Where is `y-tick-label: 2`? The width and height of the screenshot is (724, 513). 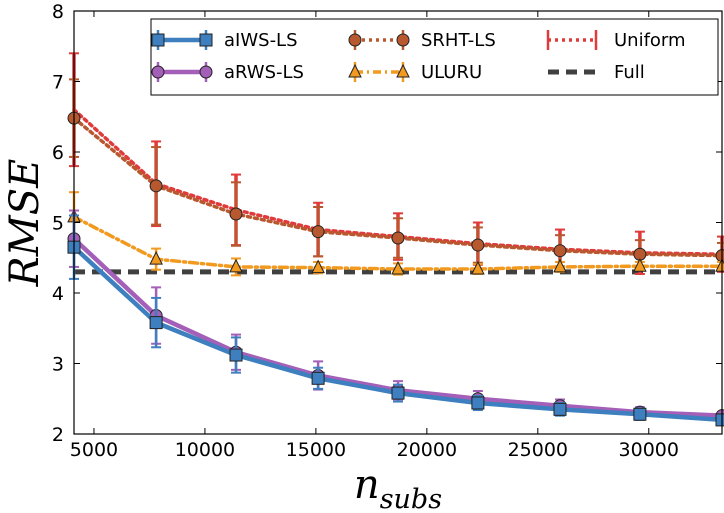
y-tick-label: 2 is located at coordinates (58, 435).